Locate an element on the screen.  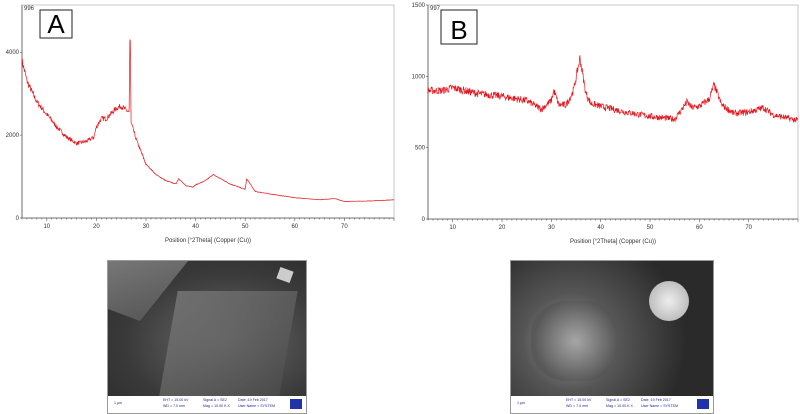
y-tick-label: 4000 is located at coordinates (13, 53).